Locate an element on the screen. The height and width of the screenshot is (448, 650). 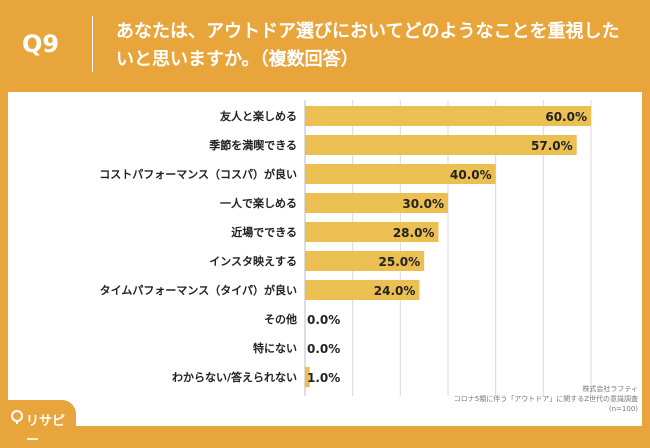
category-label: タイムパフォーマンス（タイパ）が良い is located at coordinates (198, 290).